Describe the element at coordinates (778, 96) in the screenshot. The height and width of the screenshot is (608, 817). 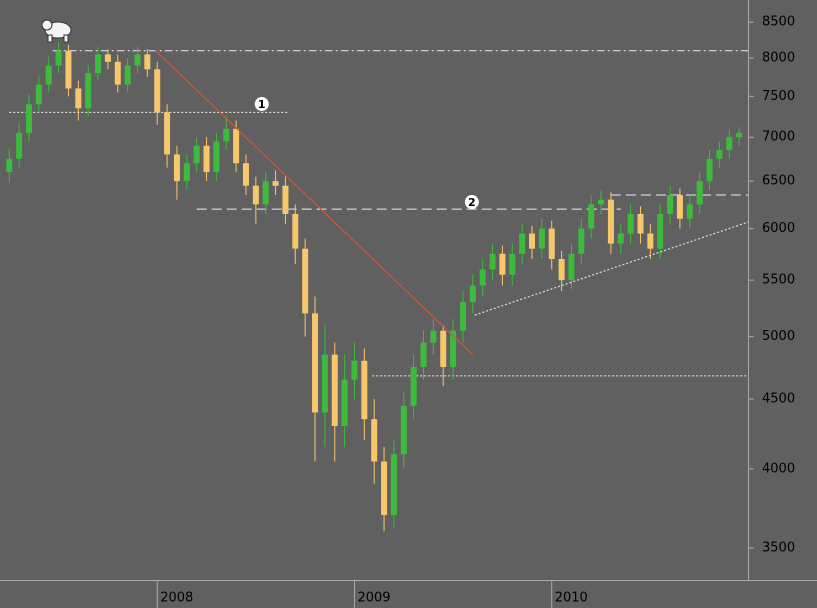
I see `y-tick-label: 7500` at that location.